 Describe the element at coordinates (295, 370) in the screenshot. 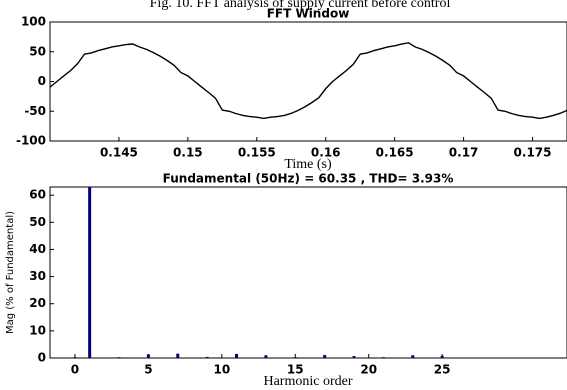

I see `x-tick-label: 15` at that location.